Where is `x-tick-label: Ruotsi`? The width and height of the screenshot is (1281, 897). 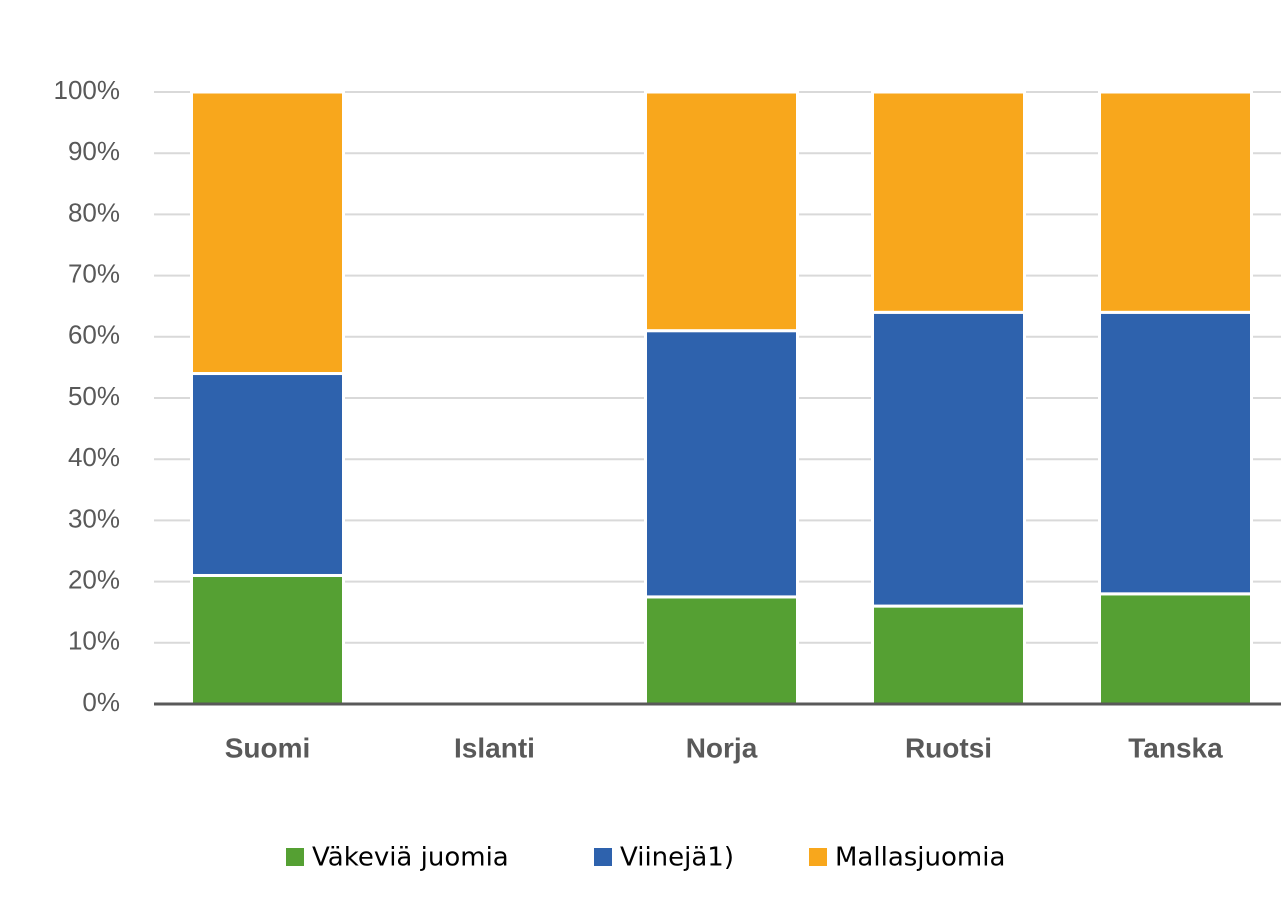 x-tick-label: Ruotsi is located at coordinates (948, 747).